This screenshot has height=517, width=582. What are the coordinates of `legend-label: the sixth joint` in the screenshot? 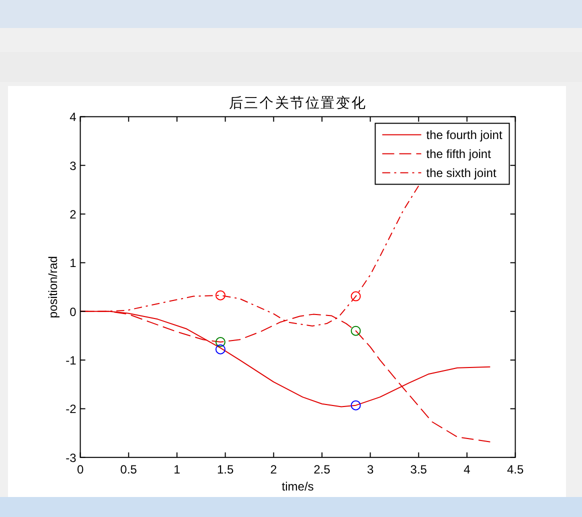 It's located at (461, 173).